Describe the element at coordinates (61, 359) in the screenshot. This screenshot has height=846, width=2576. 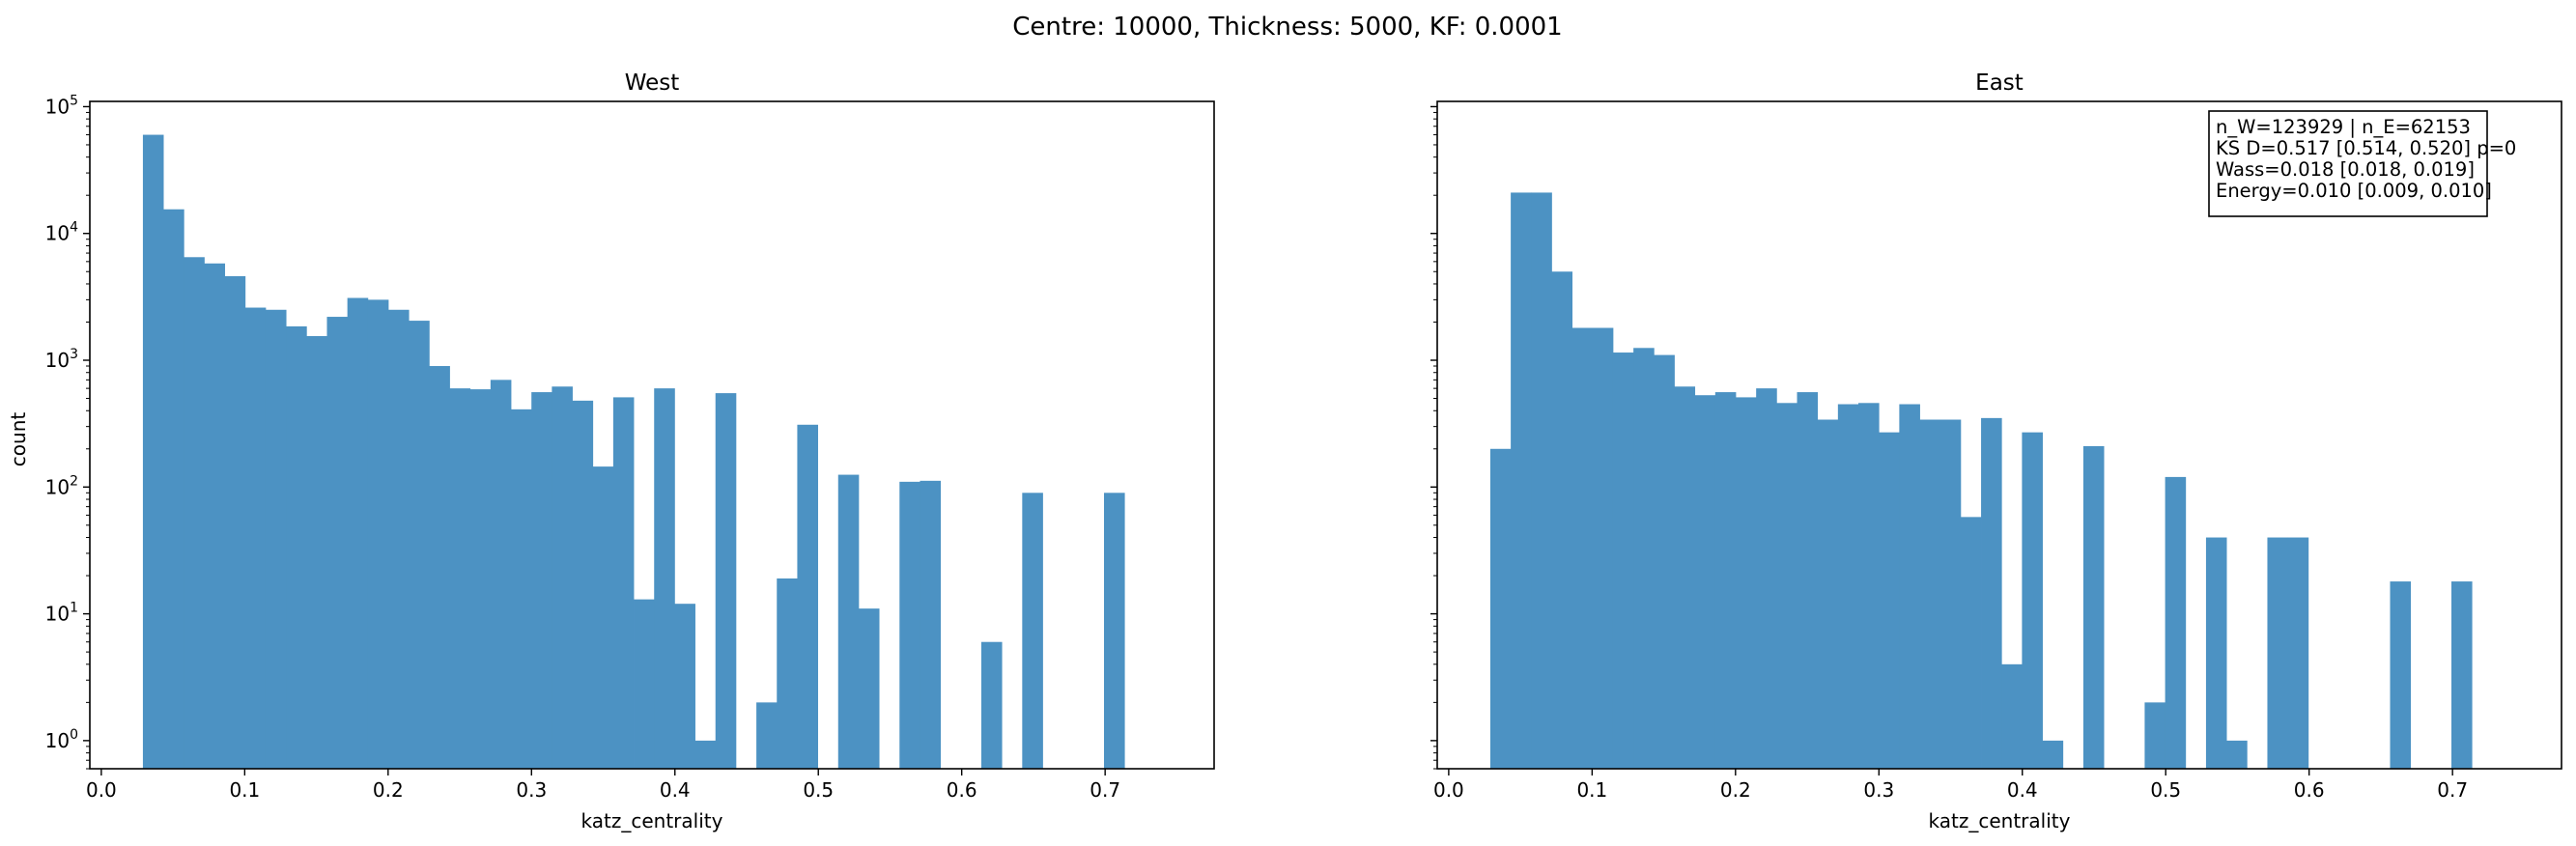
I see `west-y-tick-label: 10³` at that location.